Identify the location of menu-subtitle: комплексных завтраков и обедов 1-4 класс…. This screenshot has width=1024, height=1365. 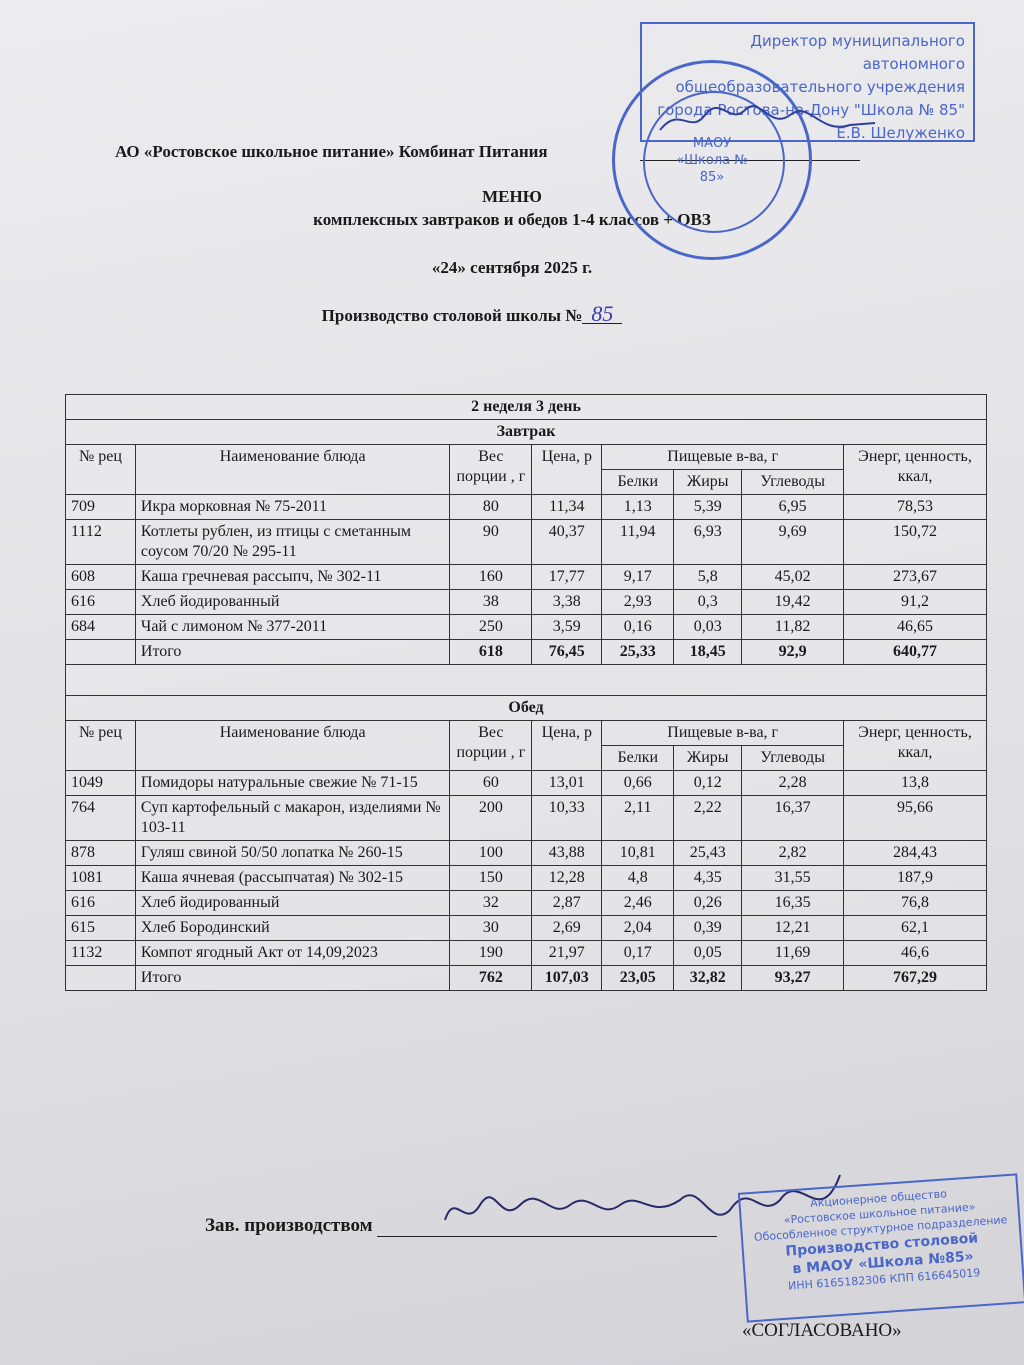
(512, 219).